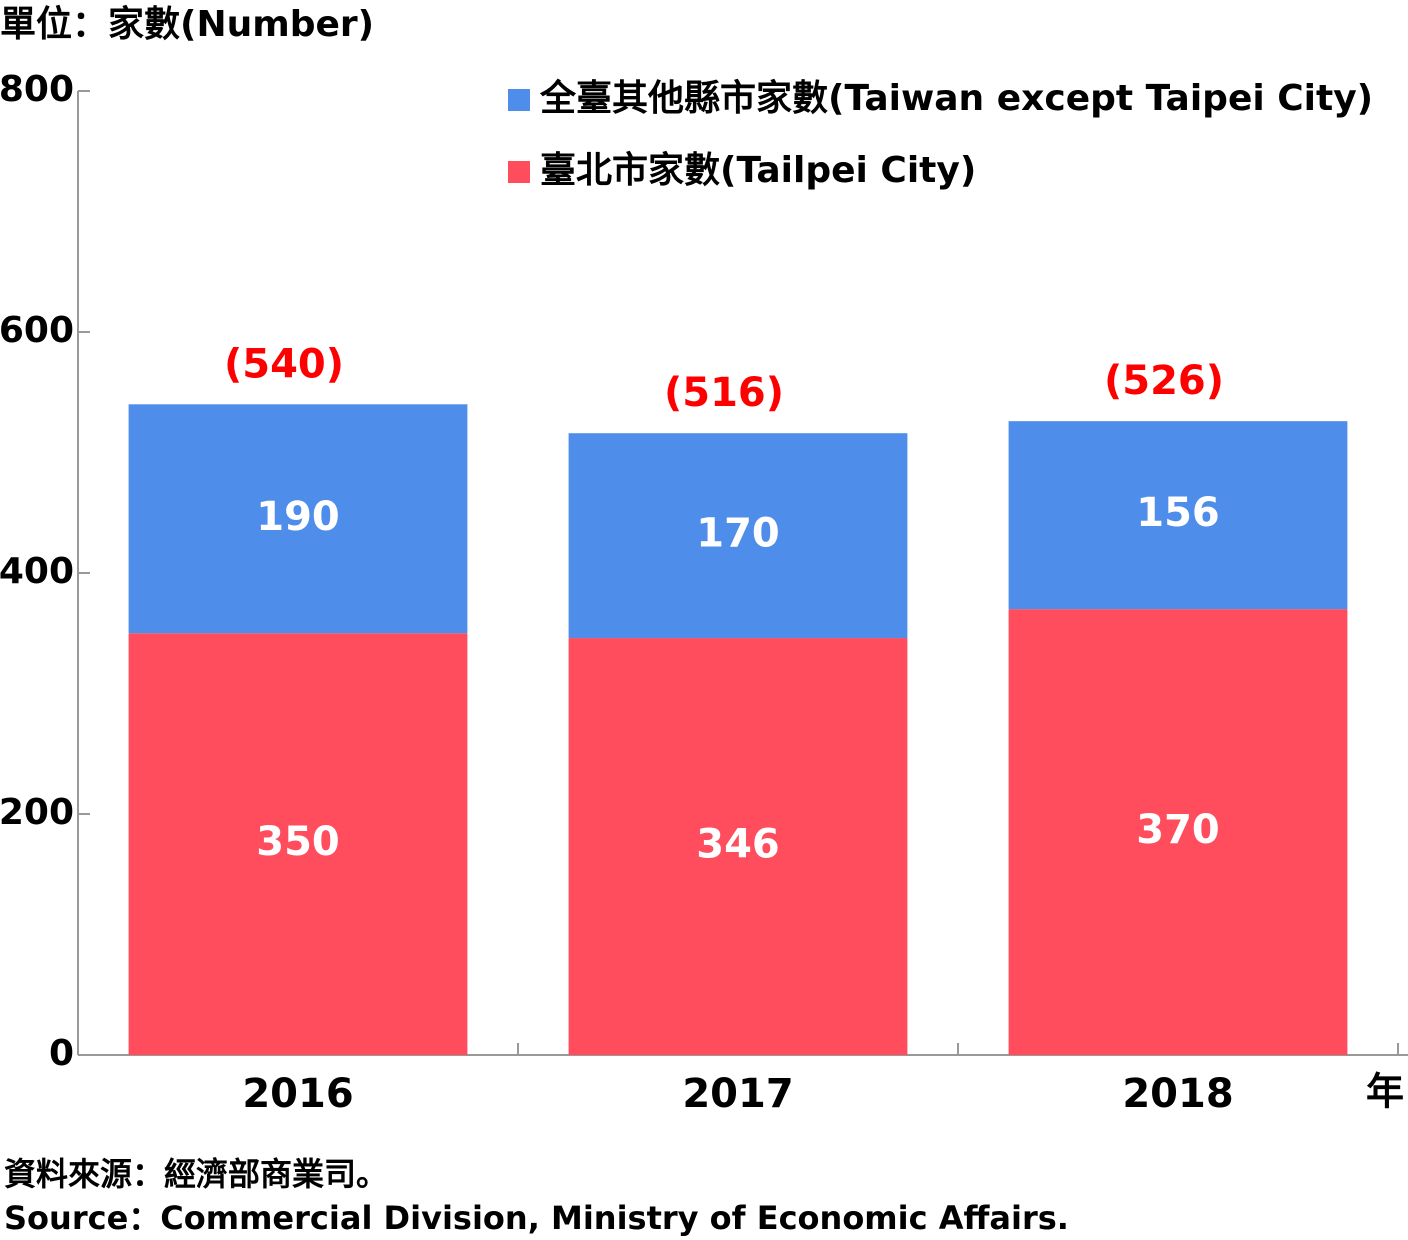 The height and width of the screenshot is (1240, 1408). I want to click on value-label: 346, so click(738, 845).